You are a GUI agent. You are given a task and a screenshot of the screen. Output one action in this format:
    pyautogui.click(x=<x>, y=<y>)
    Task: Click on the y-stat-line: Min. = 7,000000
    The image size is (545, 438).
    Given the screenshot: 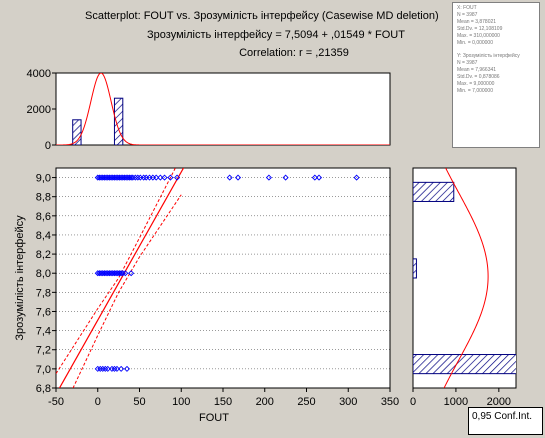 What is the action you would take?
    pyautogui.click(x=475, y=91)
    